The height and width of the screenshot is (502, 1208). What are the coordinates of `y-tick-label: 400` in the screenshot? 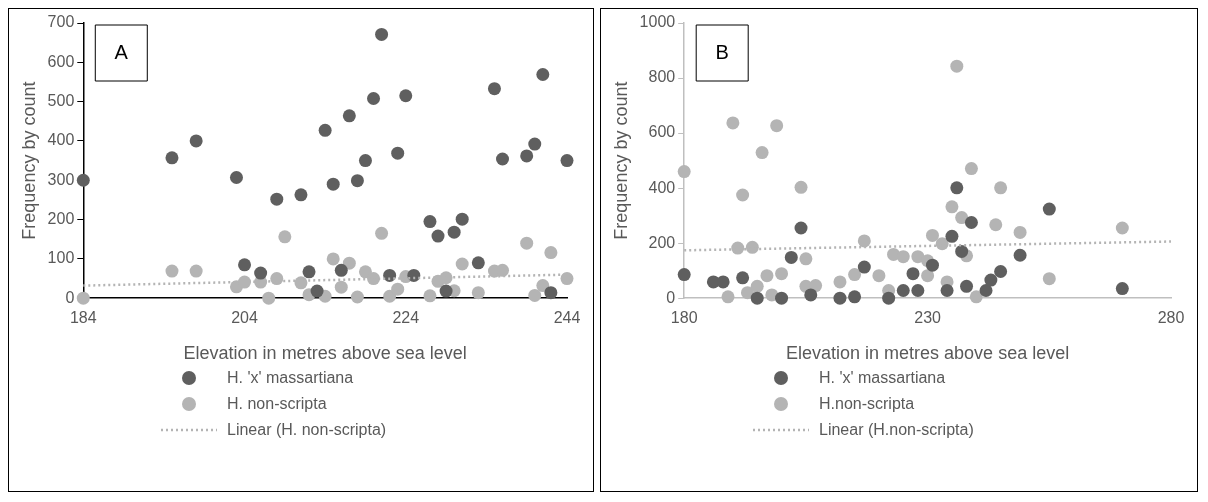 It's located at (662, 187).